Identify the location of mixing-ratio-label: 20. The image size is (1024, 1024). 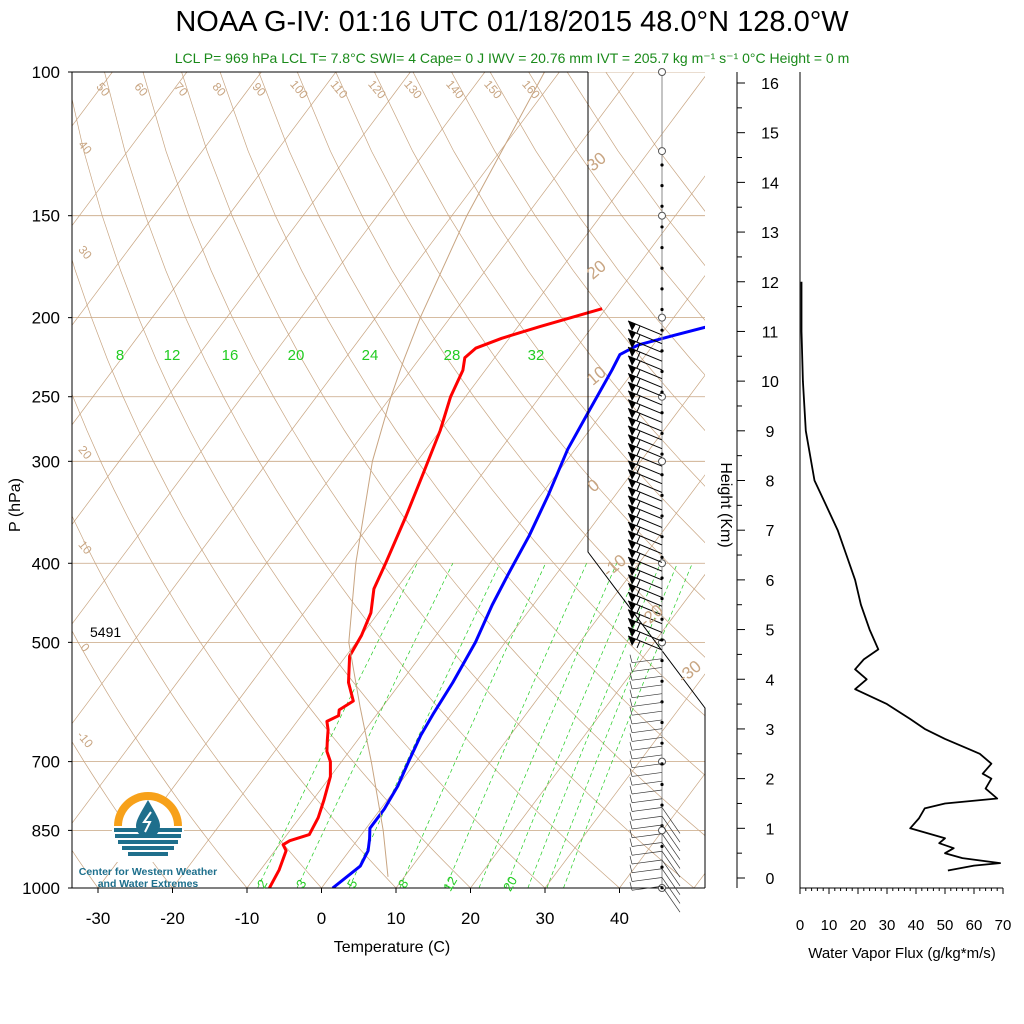
(510, 884).